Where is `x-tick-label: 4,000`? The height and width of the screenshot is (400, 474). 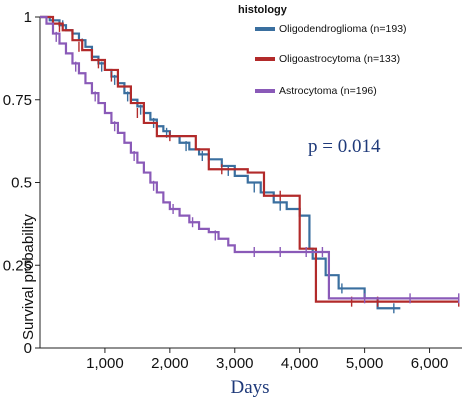
x-tick-label: 4,000 is located at coordinates (300, 363).